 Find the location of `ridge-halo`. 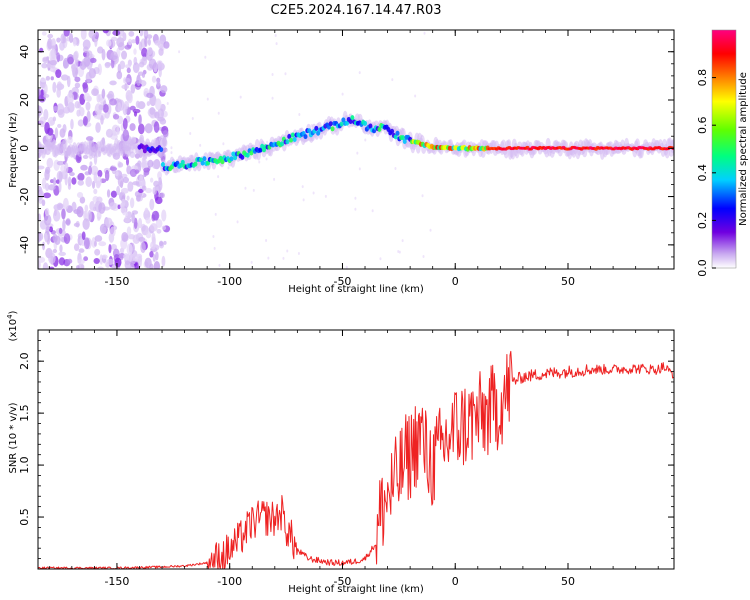

ridge-halo is located at coordinates (65, 144).